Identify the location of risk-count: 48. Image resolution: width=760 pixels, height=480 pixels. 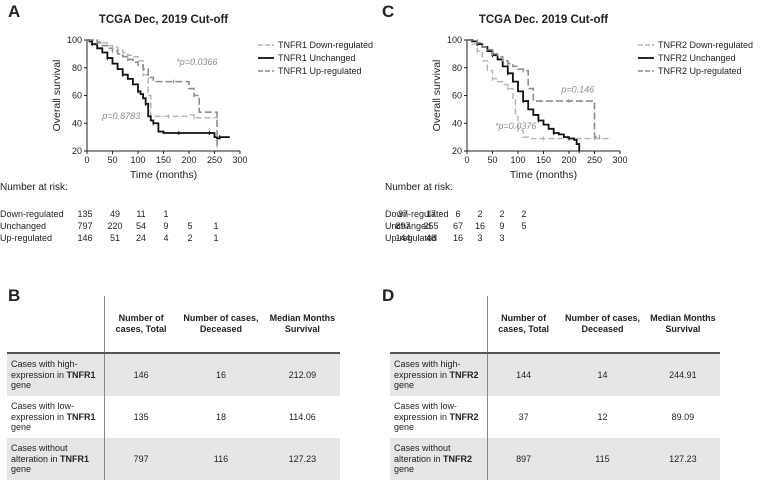
(430, 238).